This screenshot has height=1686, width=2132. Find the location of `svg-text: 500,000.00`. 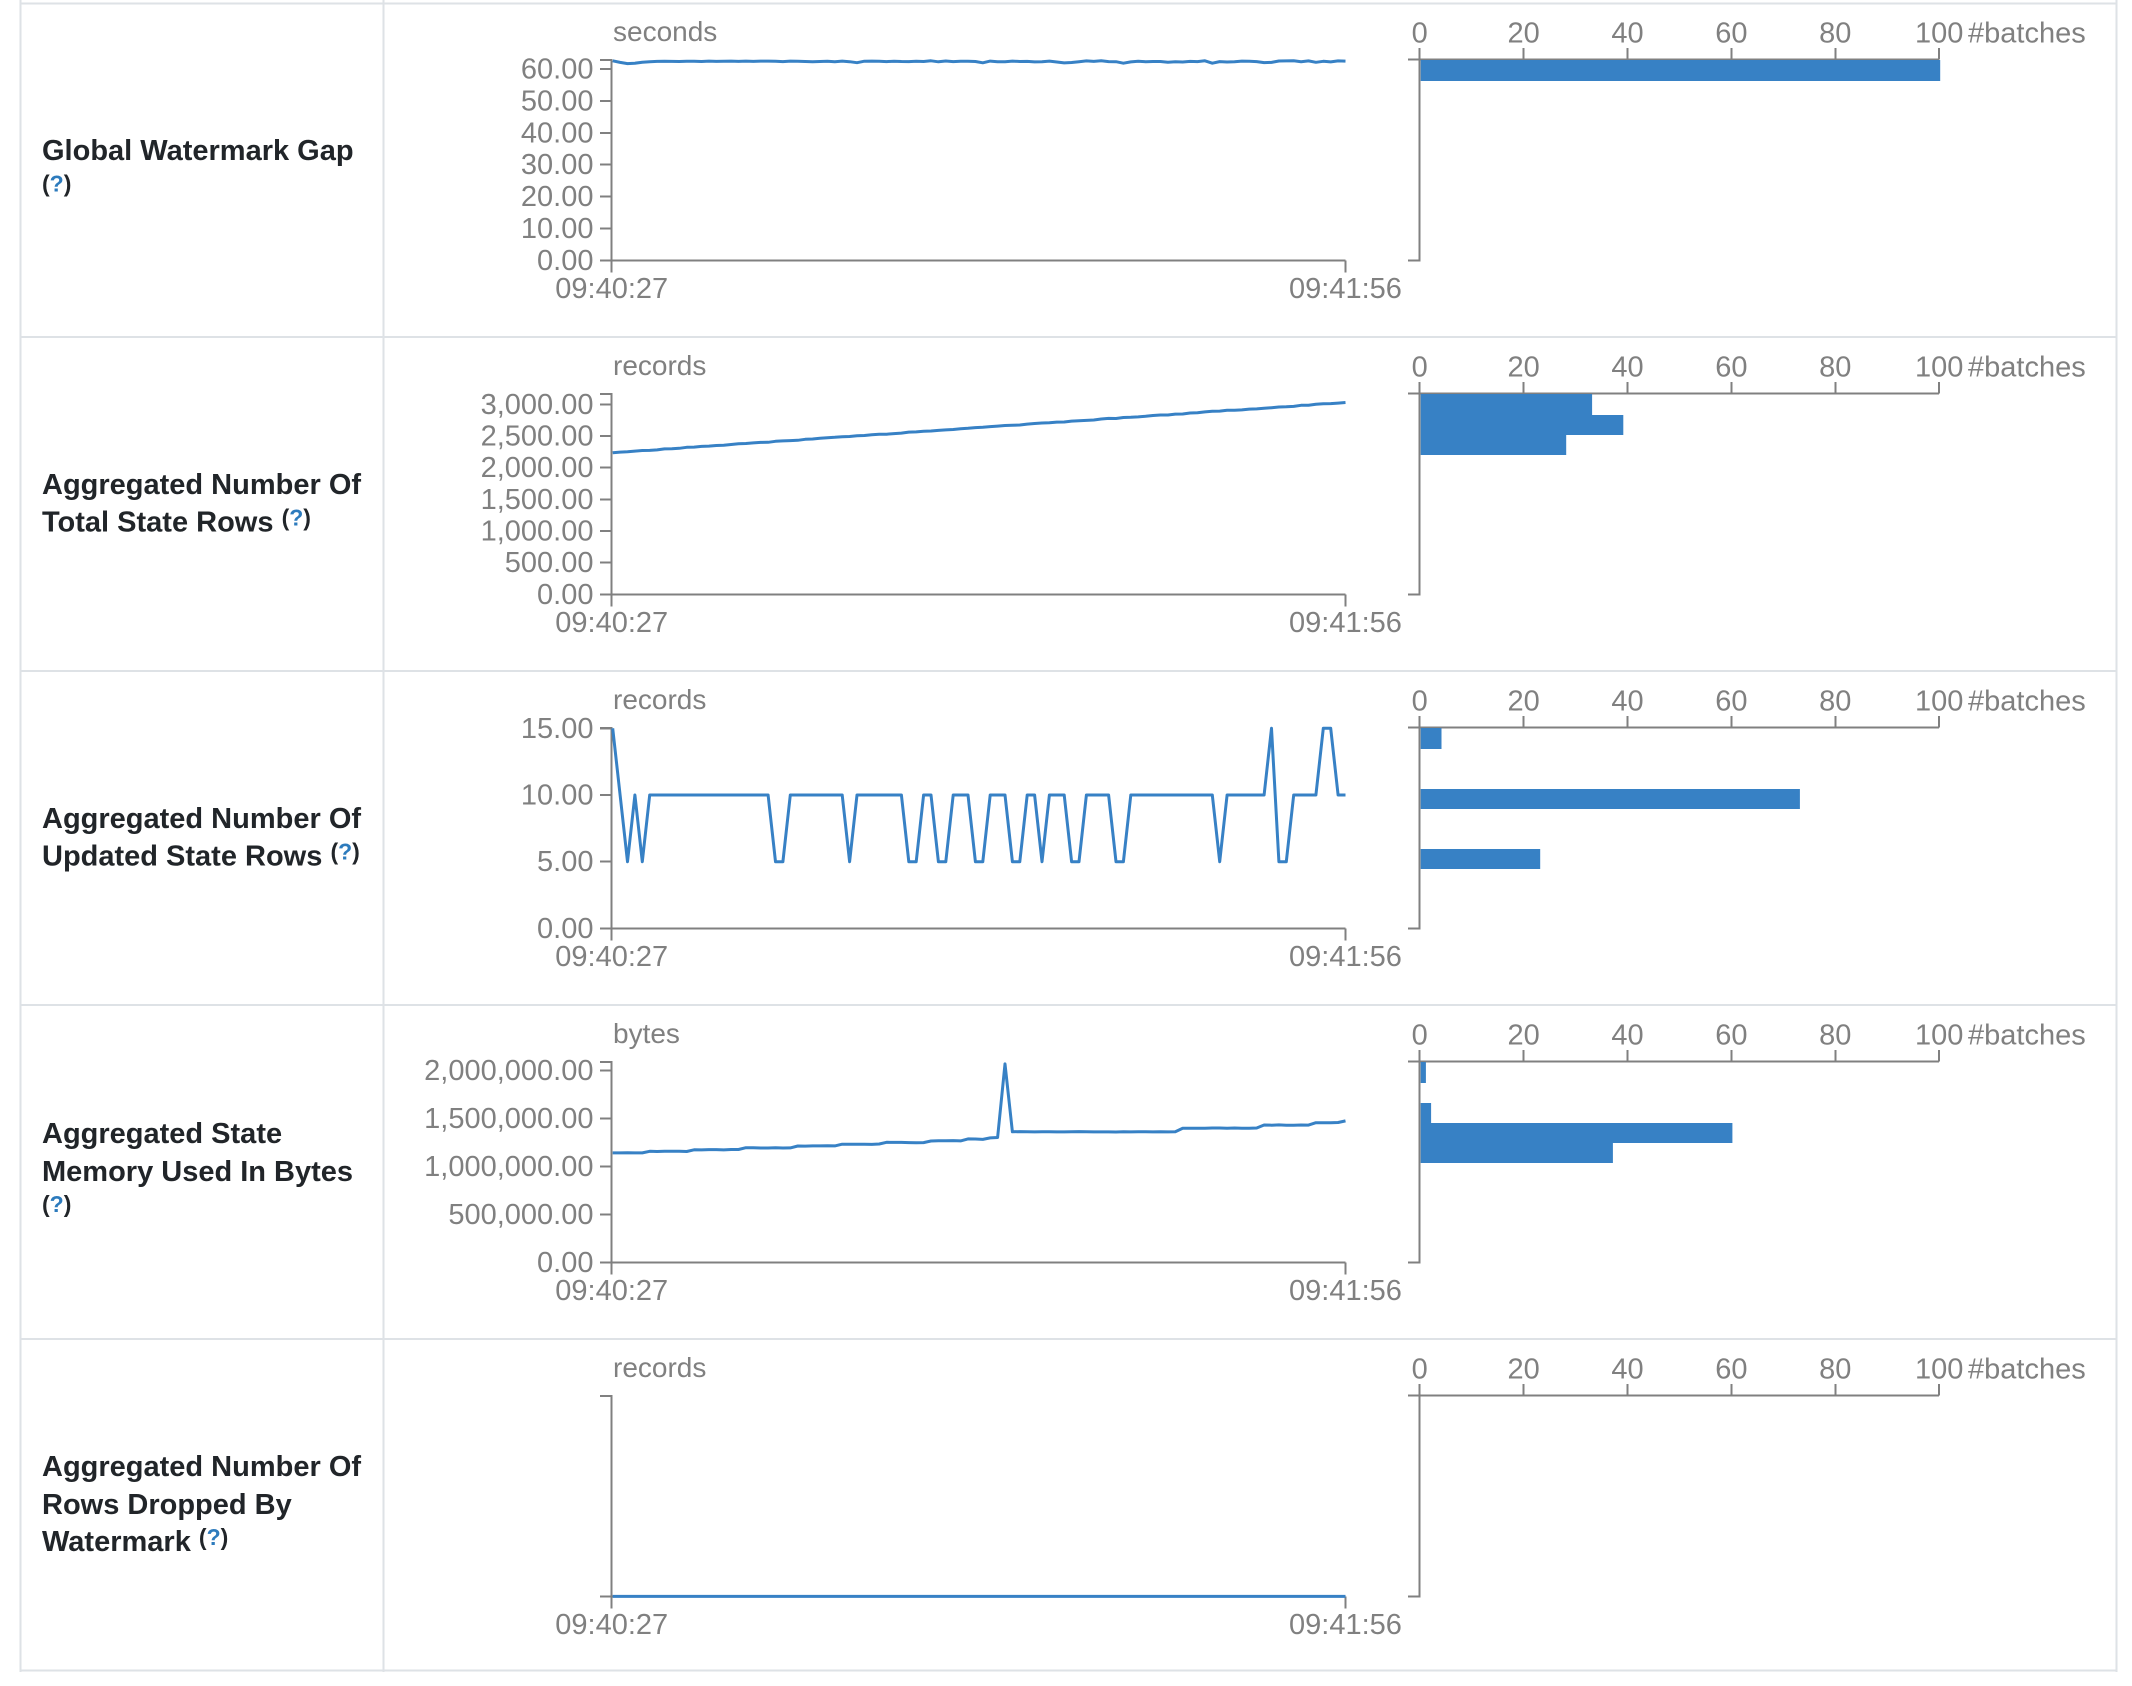

svg-text: 500,000.00 is located at coordinates (520, 1215).